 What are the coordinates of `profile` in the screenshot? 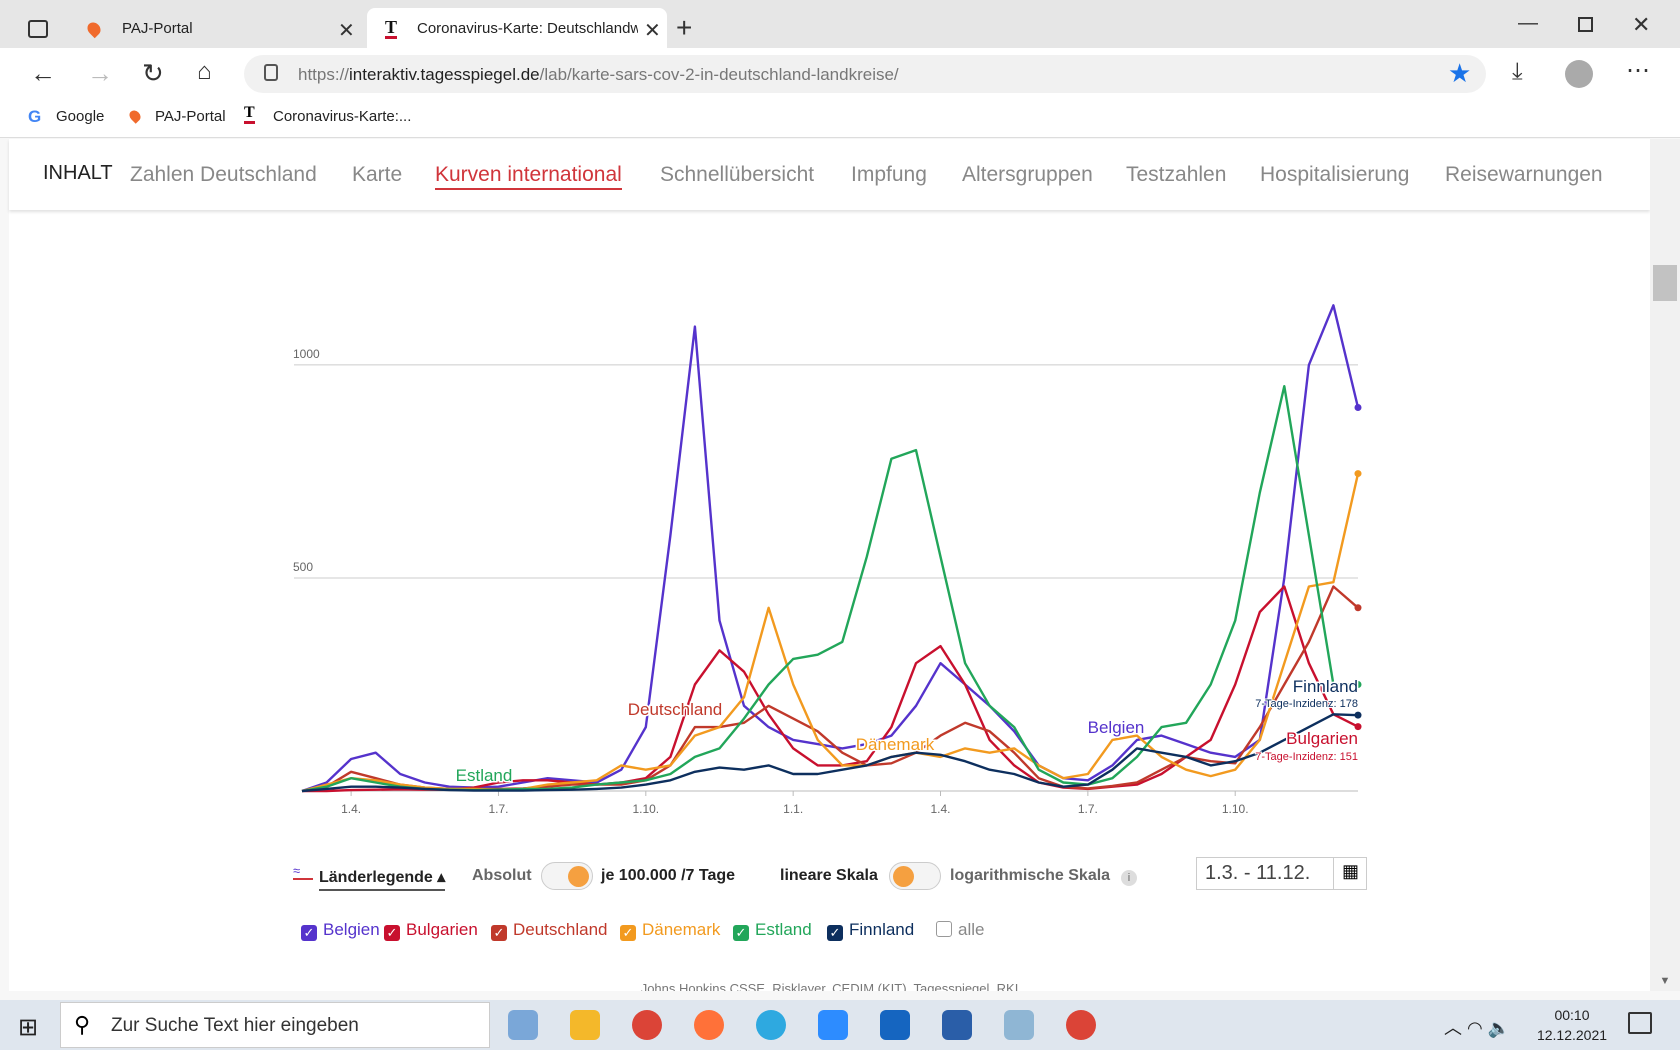 It's located at (1579, 74).